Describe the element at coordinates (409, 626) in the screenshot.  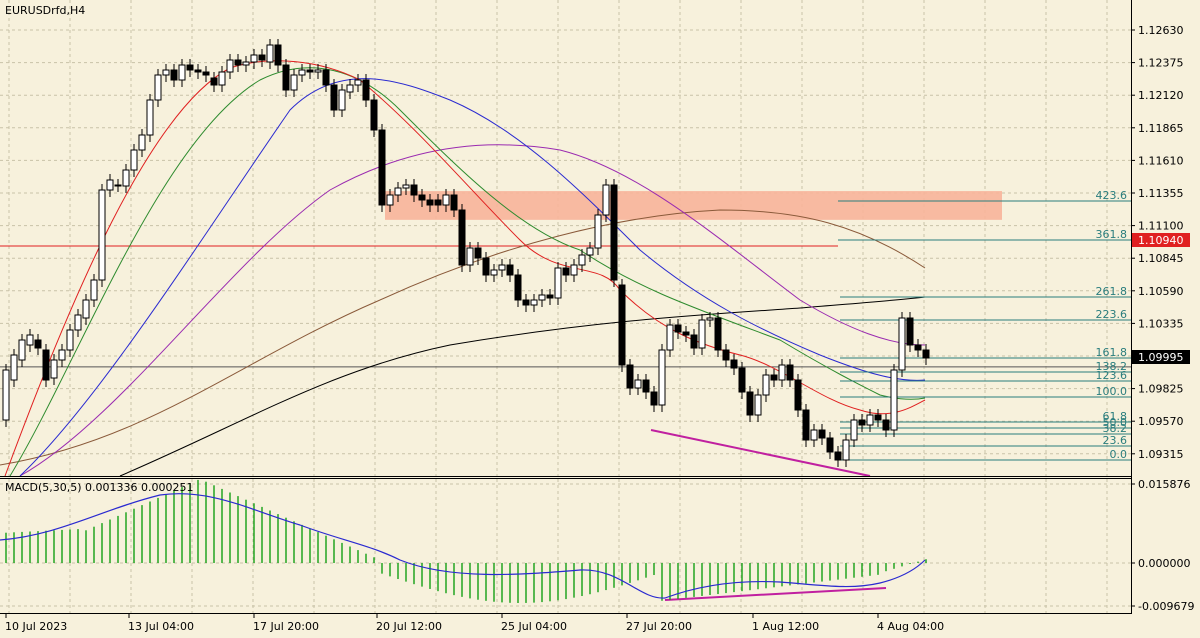
I see `time-axis-label: 20 Jul 12:00` at that location.